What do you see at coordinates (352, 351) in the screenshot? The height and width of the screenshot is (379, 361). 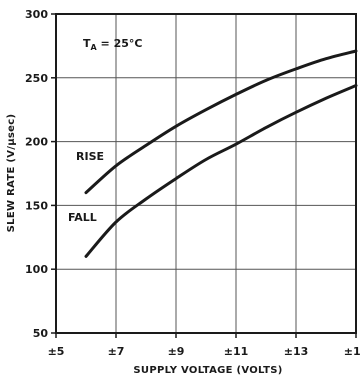 I see `x-tick-label: ±15` at bounding box center [352, 351].